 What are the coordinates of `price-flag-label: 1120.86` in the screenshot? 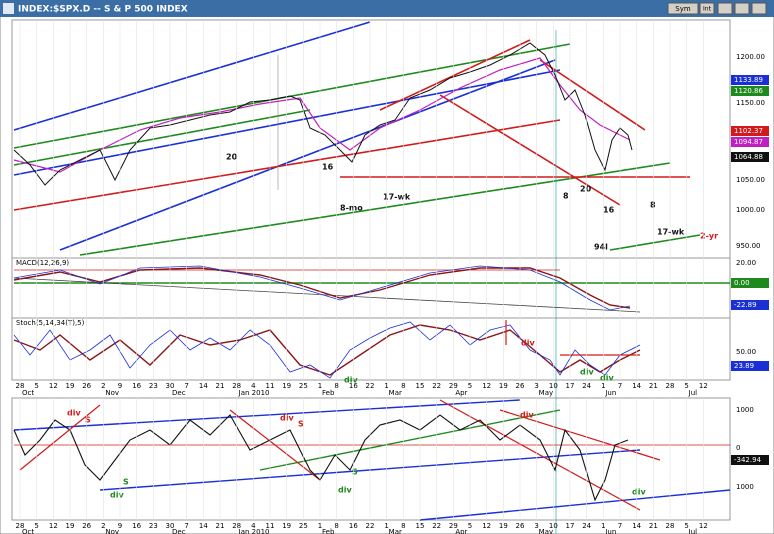 It's located at (748, 91).